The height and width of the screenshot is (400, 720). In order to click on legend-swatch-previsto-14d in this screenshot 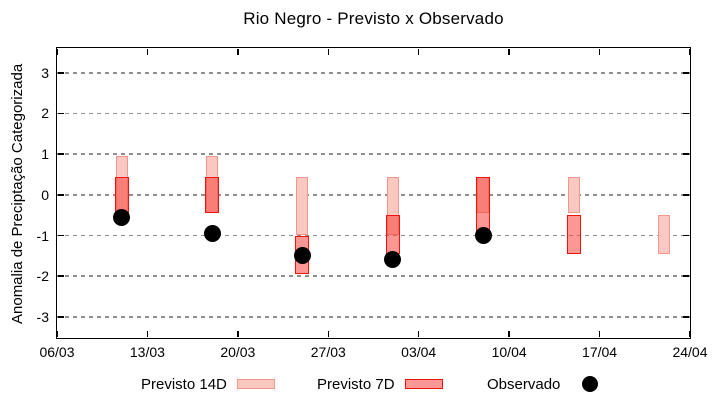, I will do `click(255, 384)`.